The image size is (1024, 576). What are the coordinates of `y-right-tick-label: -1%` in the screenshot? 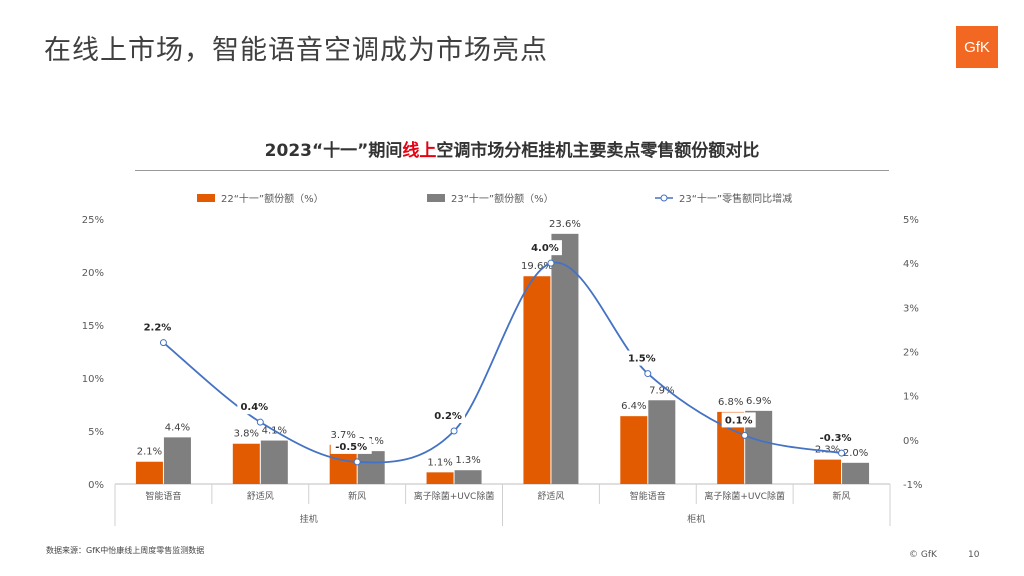 It's located at (912, 485).